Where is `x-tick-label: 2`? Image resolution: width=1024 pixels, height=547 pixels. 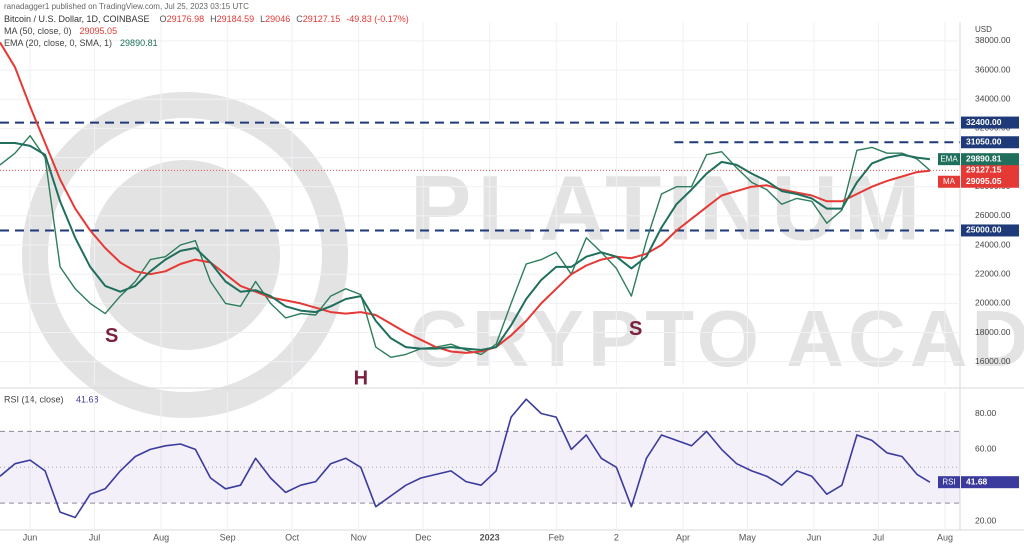 x-tick-label: 2 is located at coordinates (616, 537).